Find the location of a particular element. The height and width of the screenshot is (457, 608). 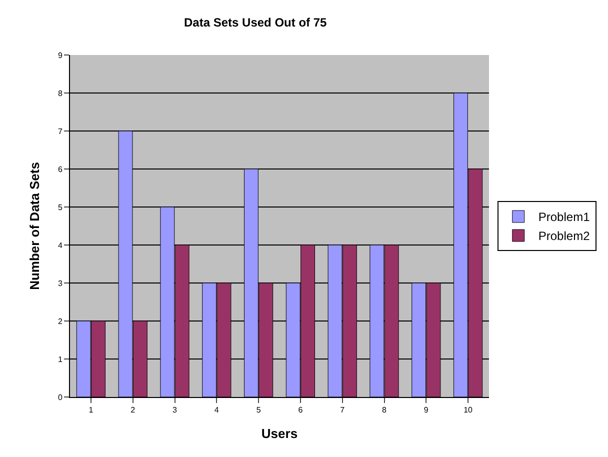

x-tick-label: 1 is located at coordinates (91, 410).